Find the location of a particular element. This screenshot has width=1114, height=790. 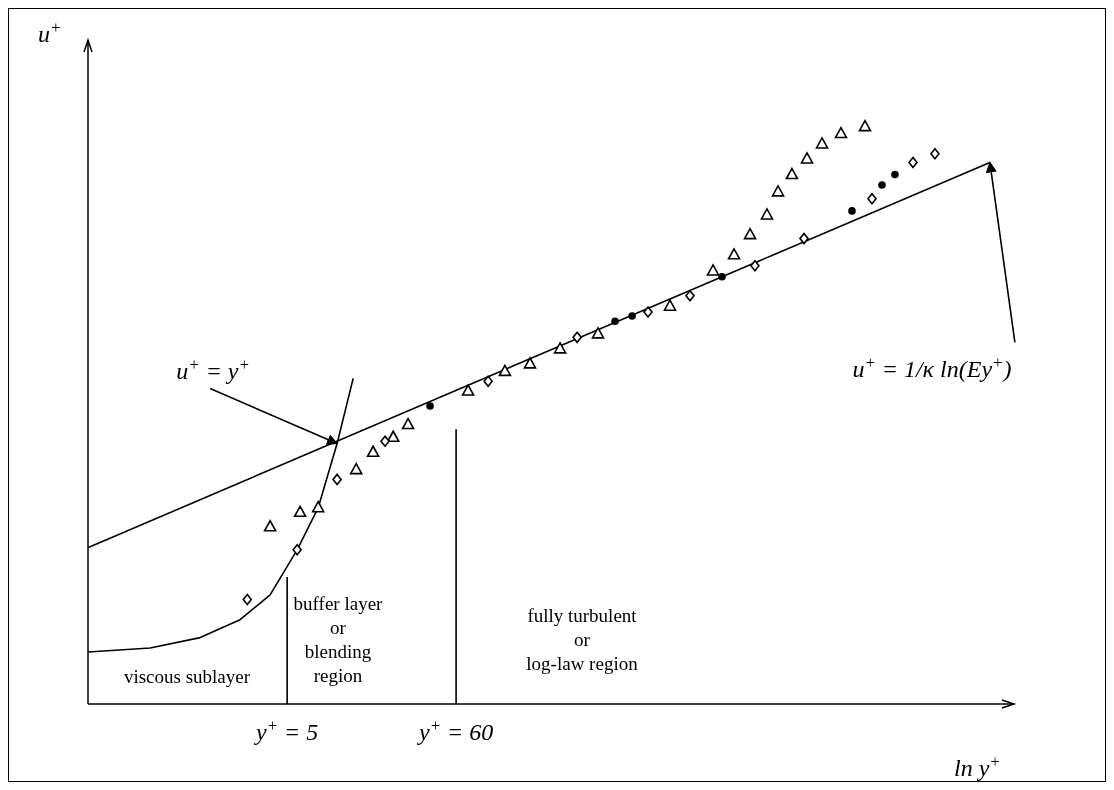

x-tick-label: y$^{+}$ = 60 is located at coordinates (455, 730).